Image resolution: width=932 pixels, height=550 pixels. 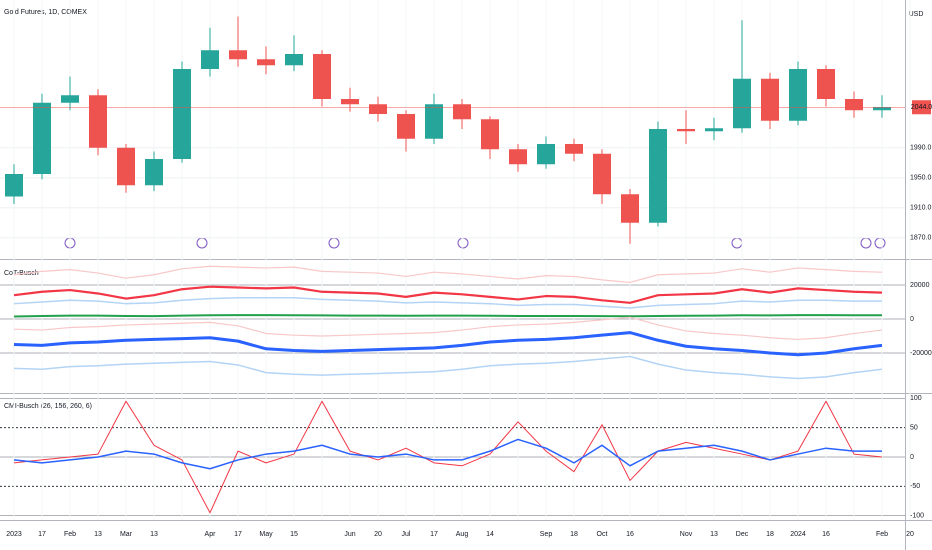 What do you see at coordinates (294, 534) in the screenshot?
I see `x-tick-label: 15` at bounding box center [294, 534].